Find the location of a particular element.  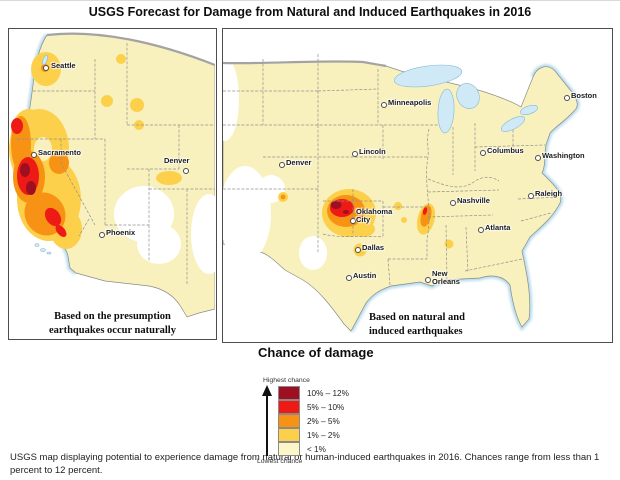

legend-highest-label: Highest chance is located at coordinates (286, 380).